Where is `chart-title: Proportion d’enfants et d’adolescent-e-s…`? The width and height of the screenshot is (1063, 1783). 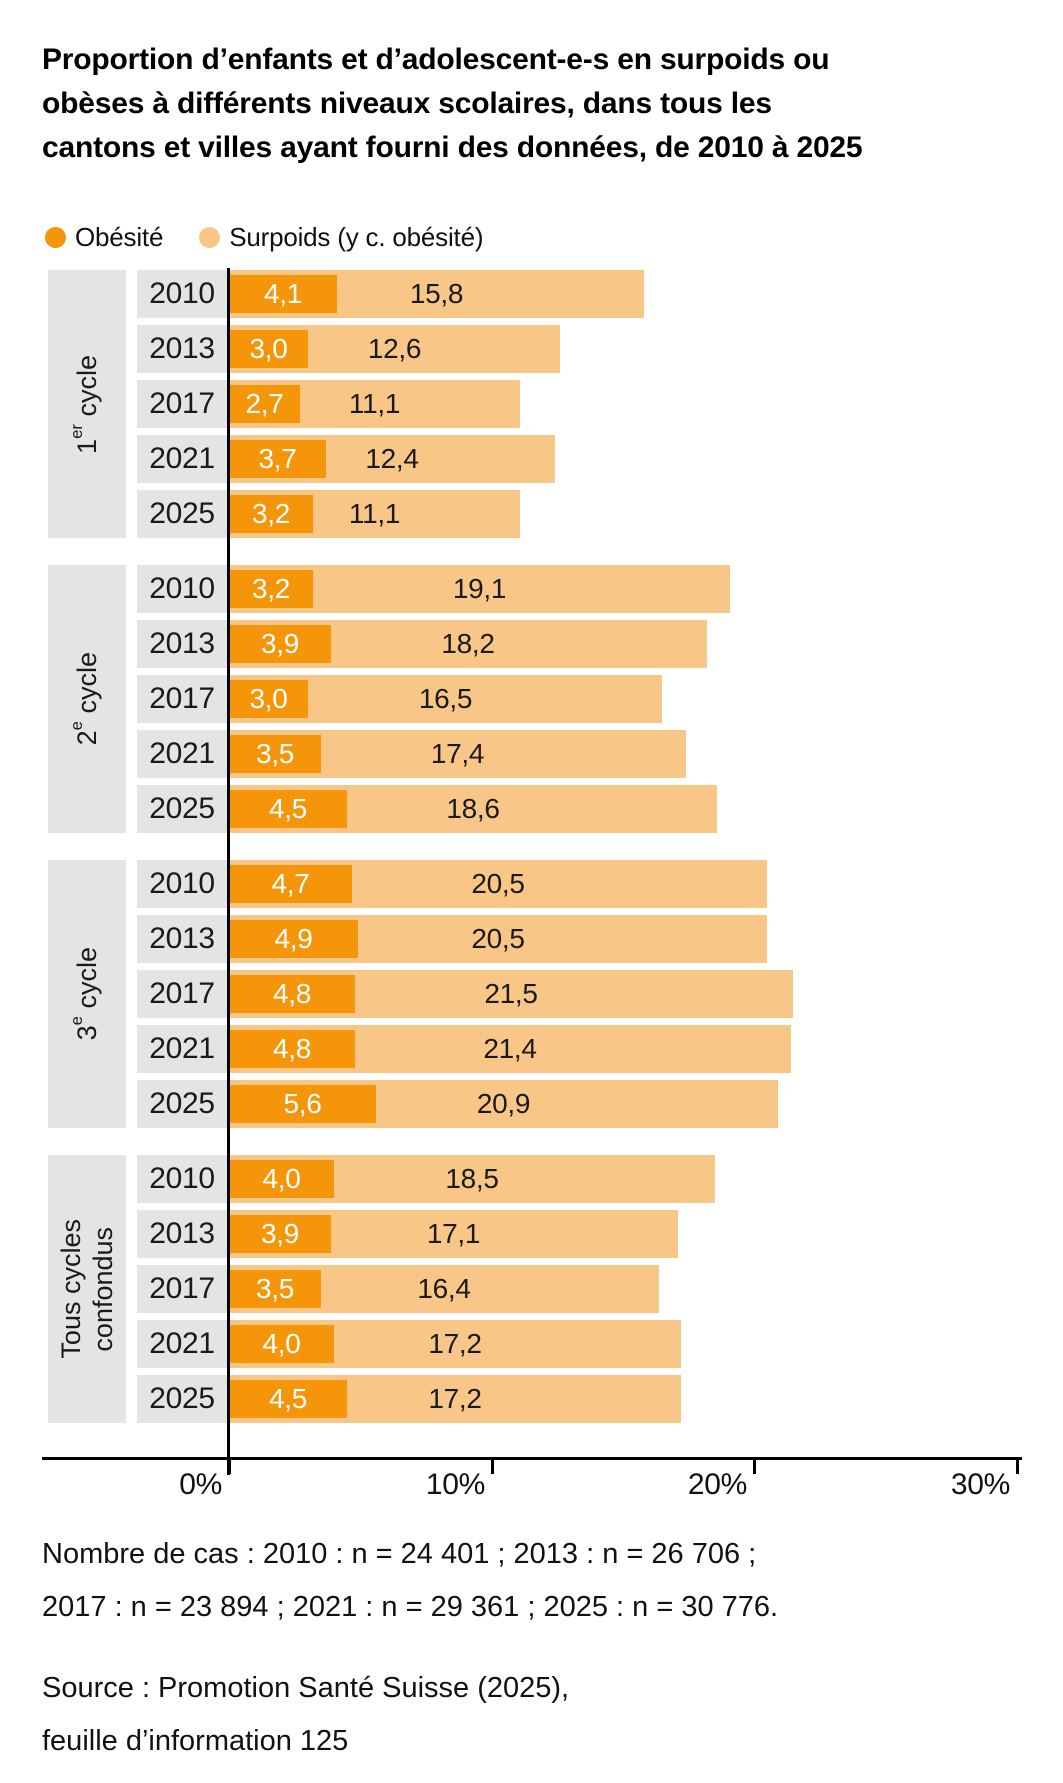
chart-title: Proportion d’enfants et d’adolescent-e-s… is located at coordinates (539, 104).